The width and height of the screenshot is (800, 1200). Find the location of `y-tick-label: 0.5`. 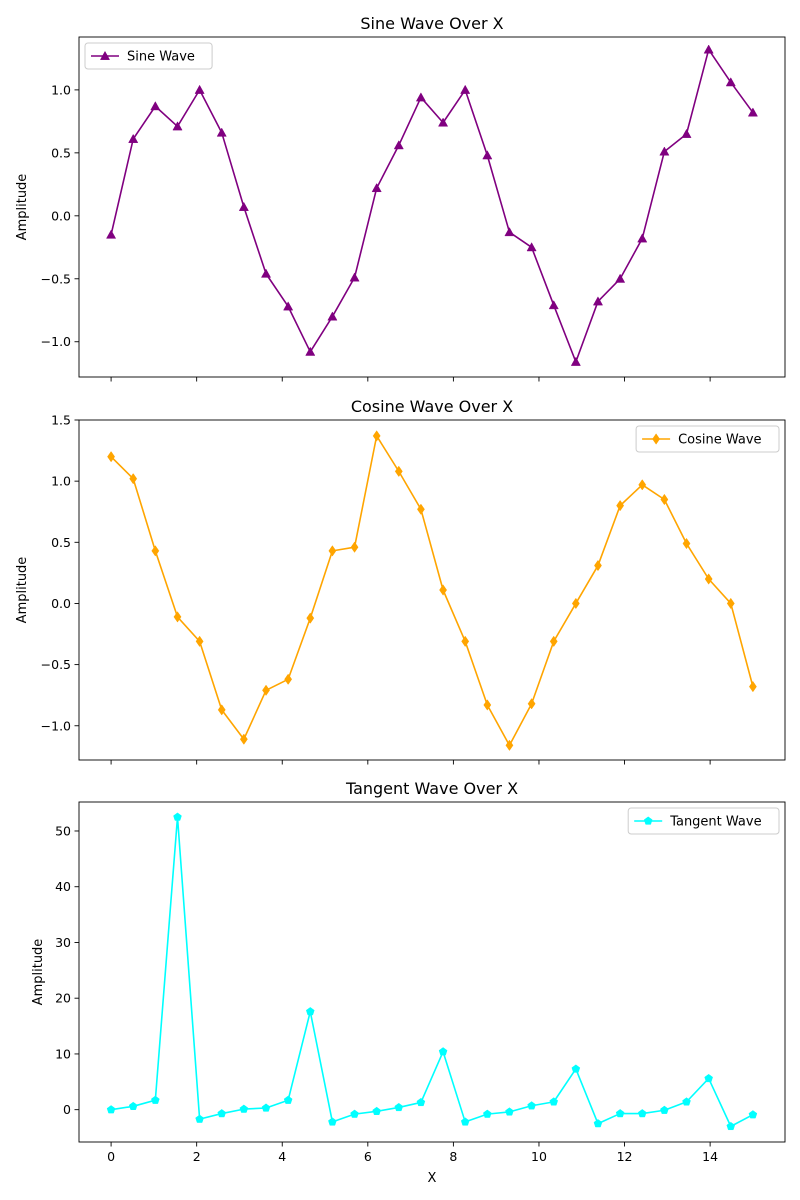

y-tick-label: 0.5 is located at coordinates (61, 542).